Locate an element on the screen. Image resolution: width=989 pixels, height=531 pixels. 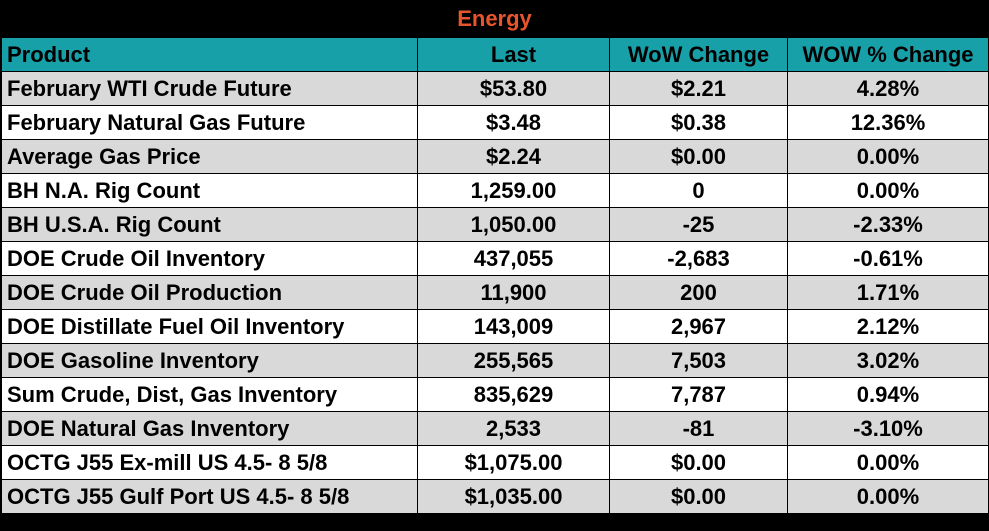
table-row: BH N.A. Rig Count 1,259.00 0 0.00% is located at coordinates (495, 190).